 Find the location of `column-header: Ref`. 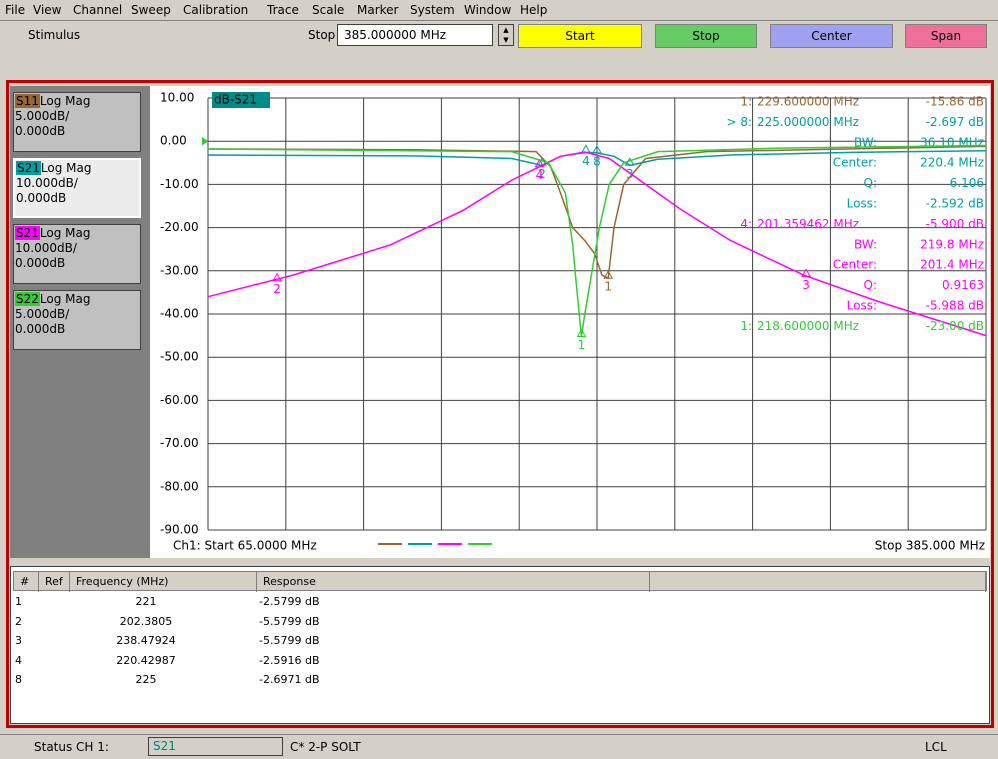

column-header: Ref is located at coordinates (54, 582).